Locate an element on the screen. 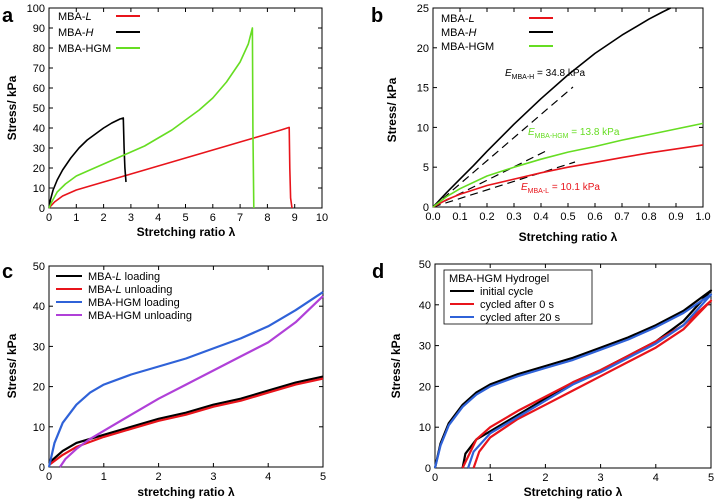 This screenshot has height=500, width=716. panel-c-series is located at coordinates (185, 379).